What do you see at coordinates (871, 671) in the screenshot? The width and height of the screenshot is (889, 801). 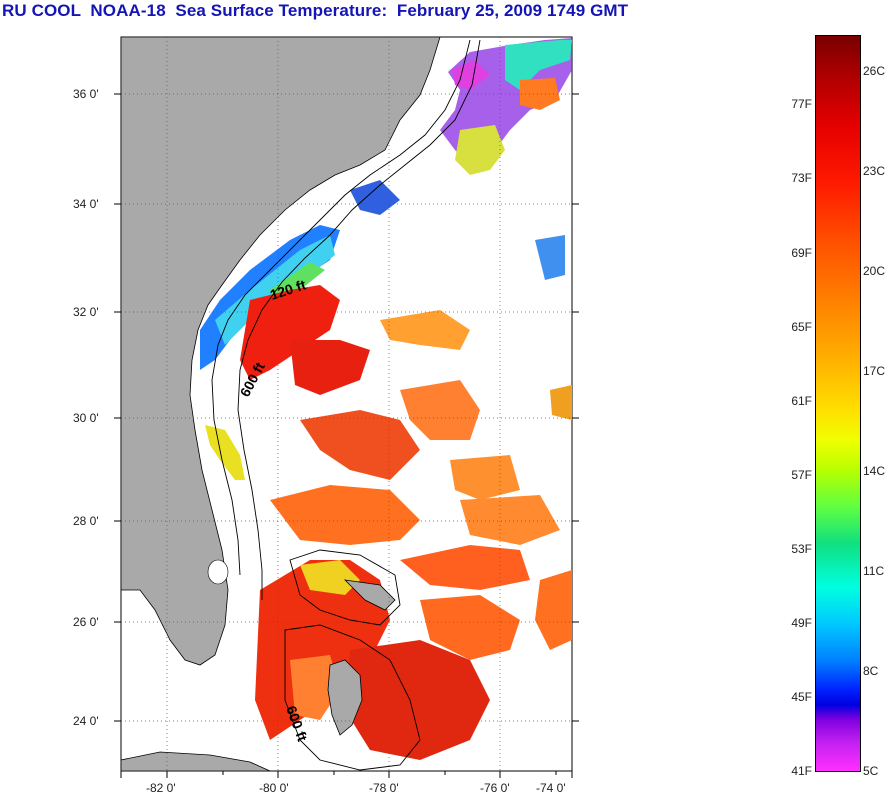 I see `colorbar-c-8: 8C` at bounding box center [871, 671].